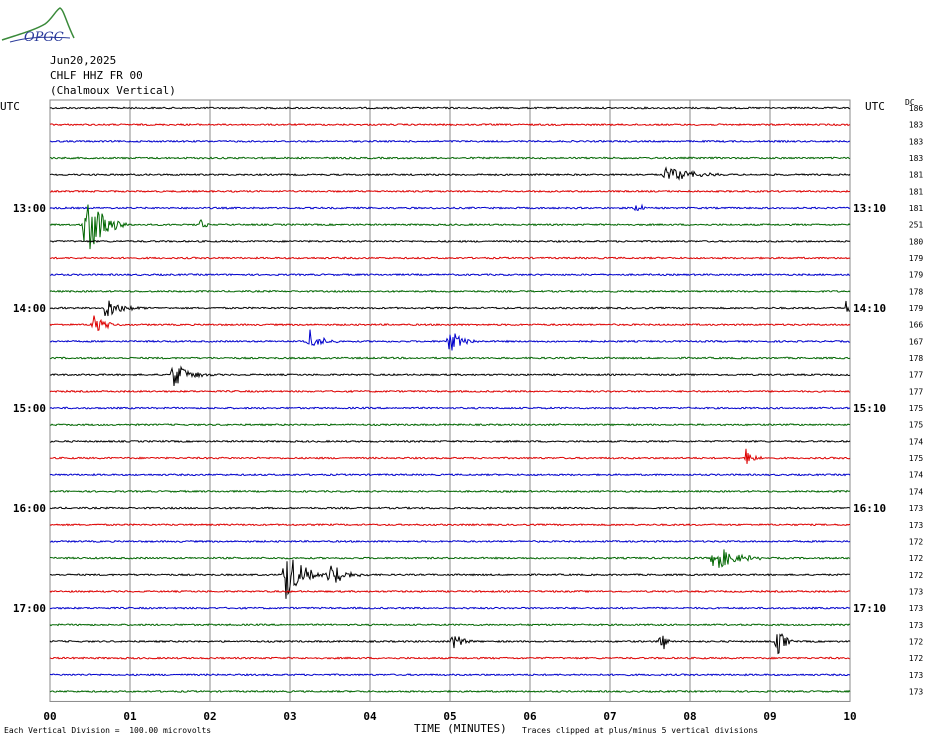  Describe the element at coordinates (460, 728) in the screenshot. I see `x-axis-title: TIME (MINUTES)` at that location.